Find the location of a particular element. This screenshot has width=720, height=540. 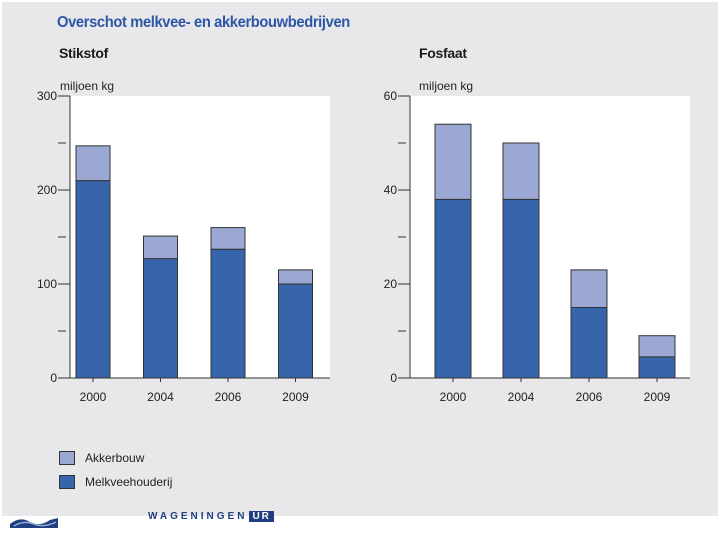

legend-item-melkveehouderij: Melkveehouderij is located at coordinates (115, 482).